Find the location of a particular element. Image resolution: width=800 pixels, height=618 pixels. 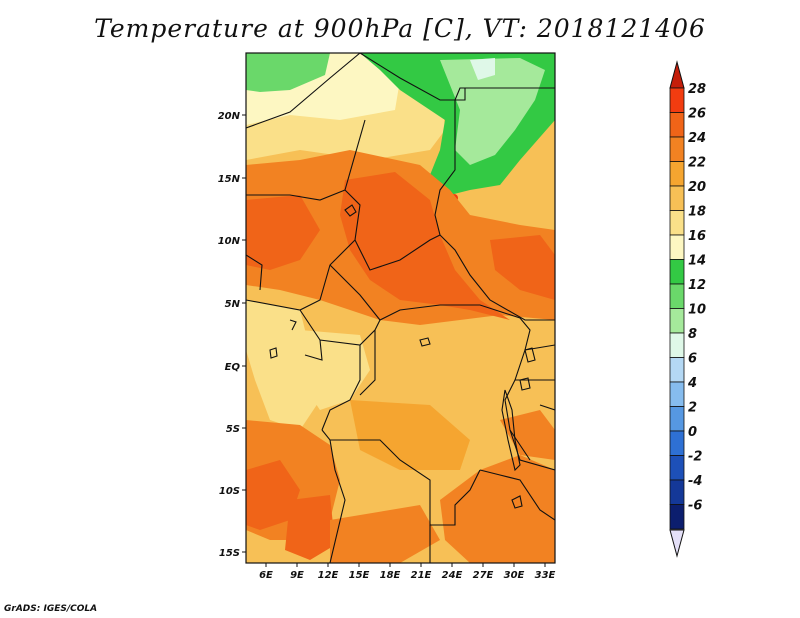

colorbar-label: 12 is located at coordinates (697, 285).